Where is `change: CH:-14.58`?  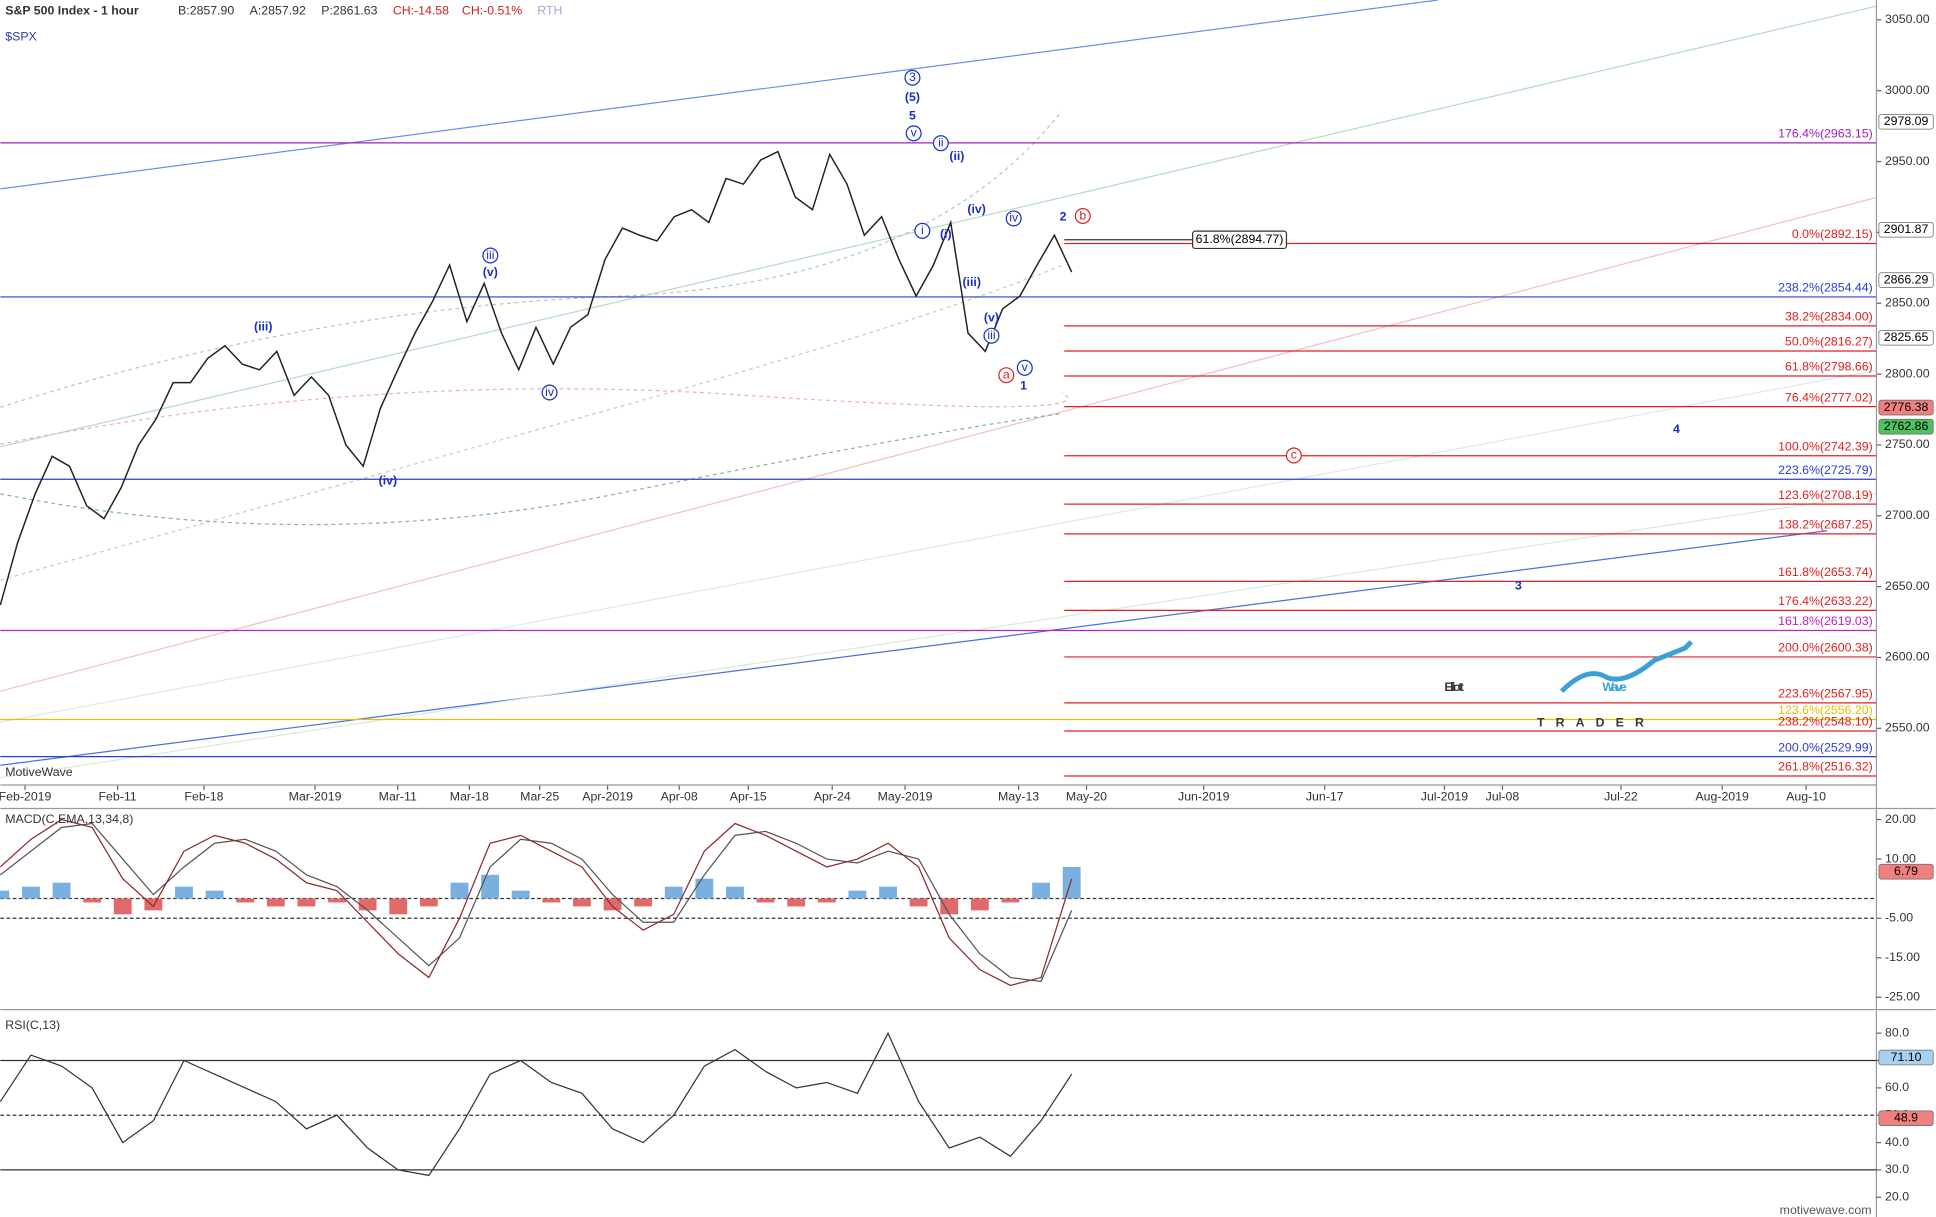
change: CH:-14.58 is located at coordinates (421, 10).